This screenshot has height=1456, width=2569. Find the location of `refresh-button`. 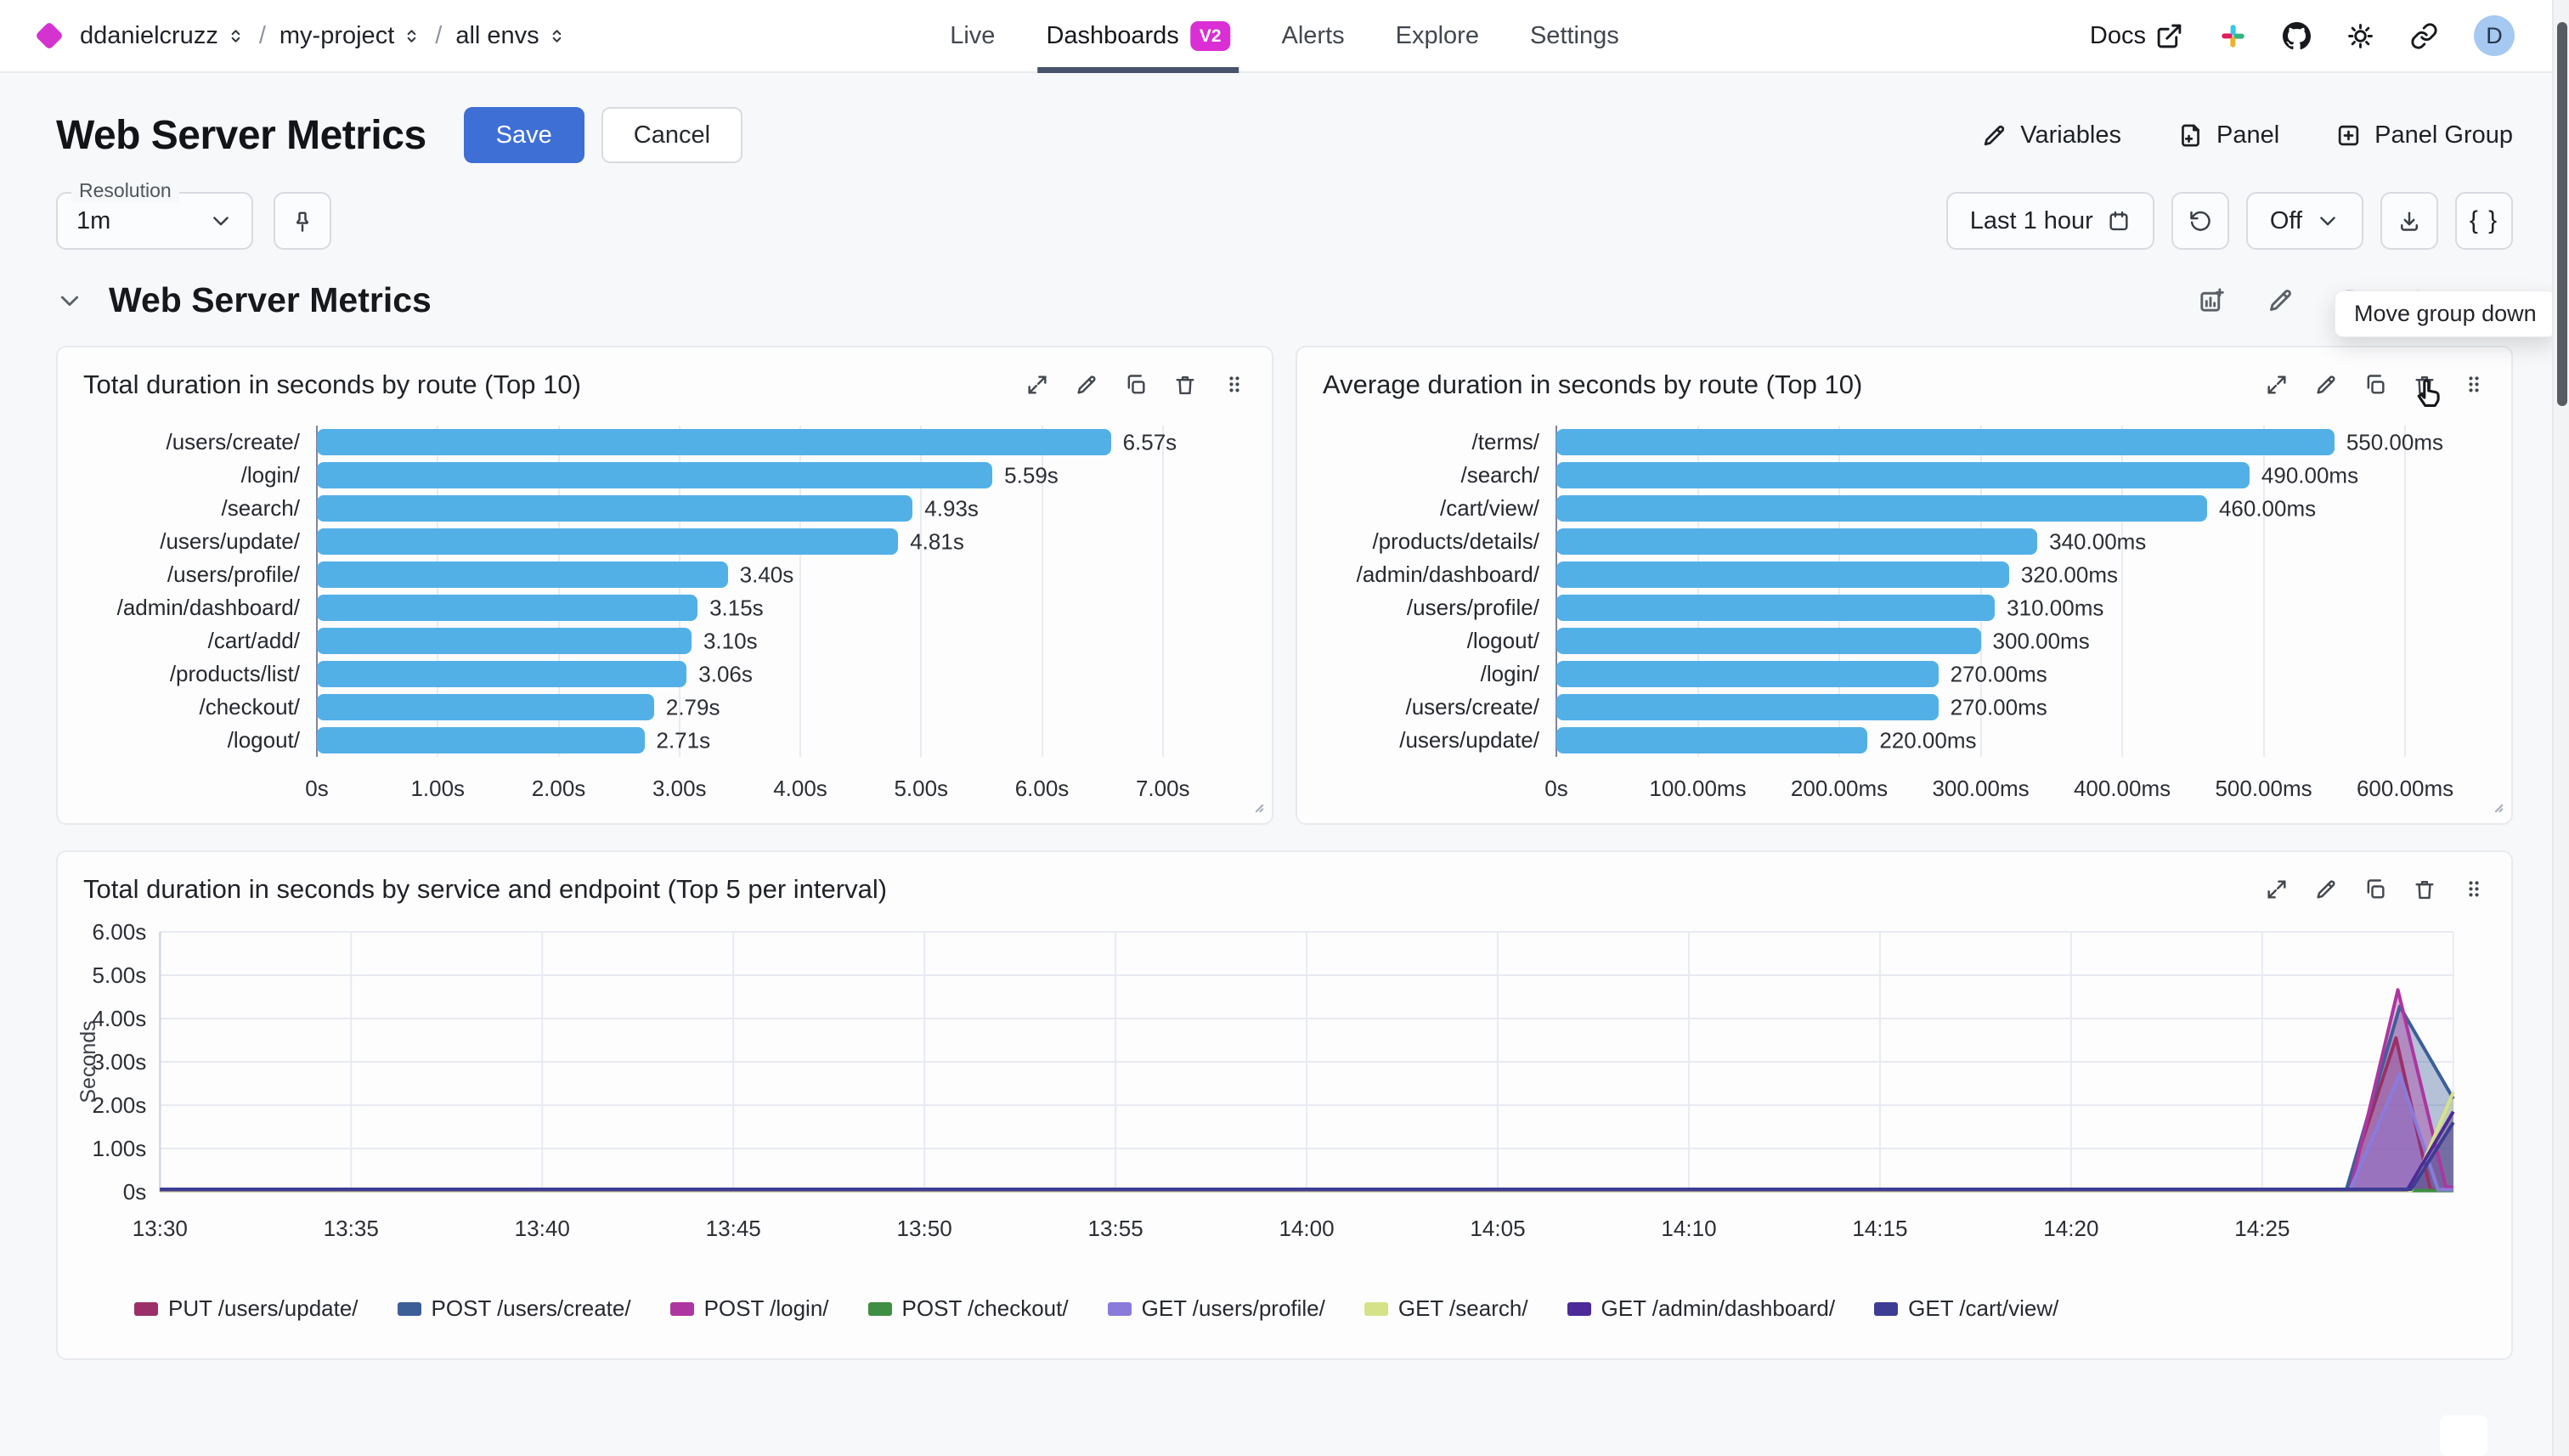

refresh-button is located at coordinates (2200, 221).